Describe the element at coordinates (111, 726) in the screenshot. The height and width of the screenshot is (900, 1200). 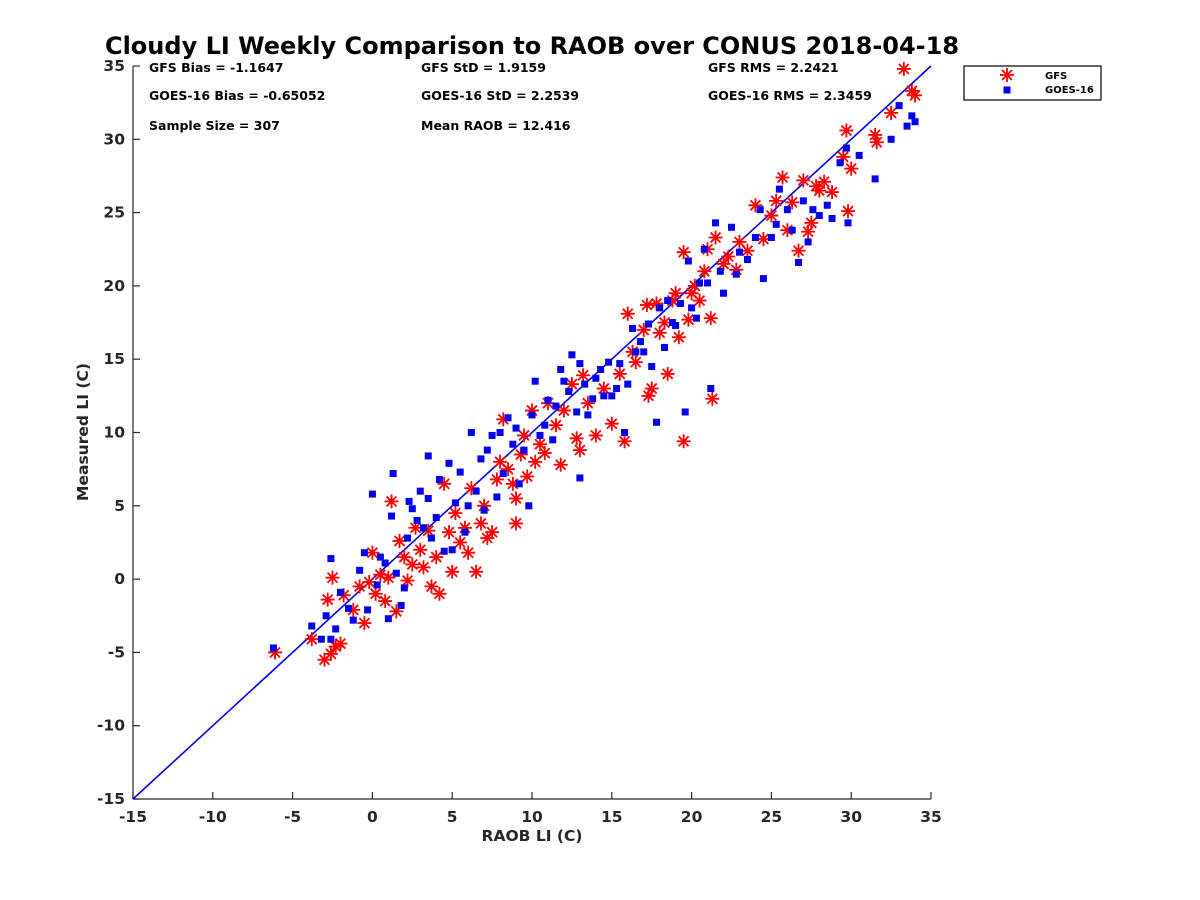
I see `y-tick-label: -10` at that location.